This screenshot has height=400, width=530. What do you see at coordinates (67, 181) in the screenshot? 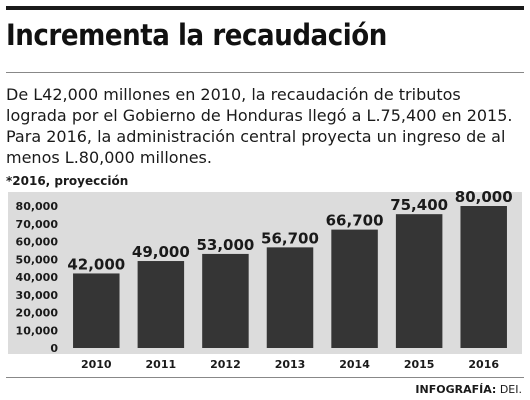
I see `footnote: *2016, proyección` at bounding box center [67, 181].